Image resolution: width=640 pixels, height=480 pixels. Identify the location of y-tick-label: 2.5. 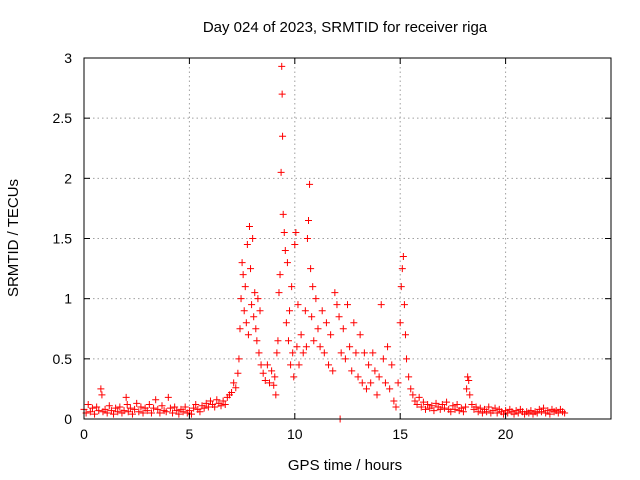
(63, 118).